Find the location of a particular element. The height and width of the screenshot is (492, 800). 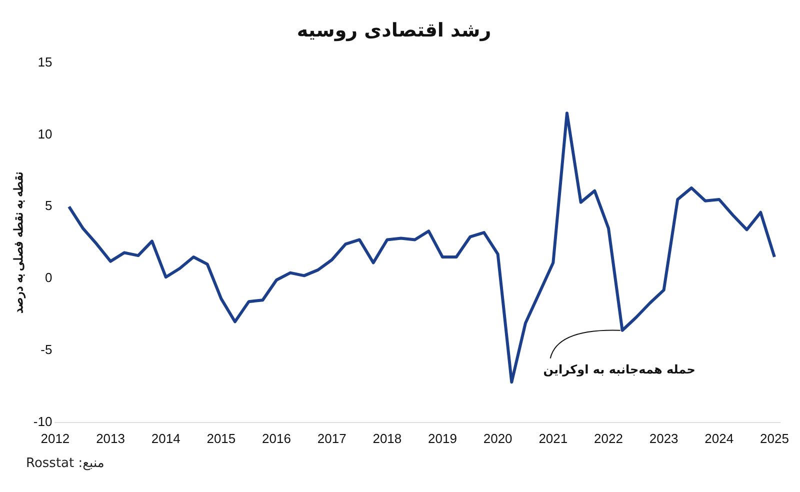

x-tick-label: 2013 is located at coordinates (110, 438).